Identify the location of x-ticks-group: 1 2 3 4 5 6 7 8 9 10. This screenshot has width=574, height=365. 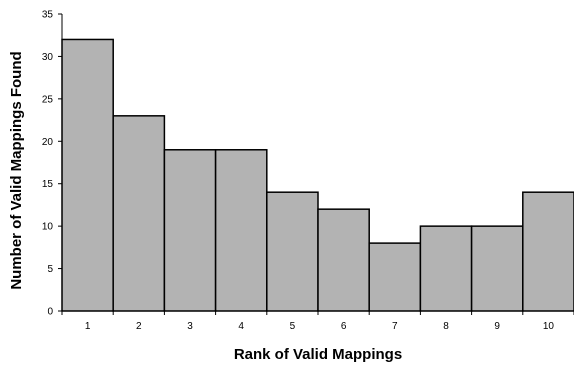
(317, 321).